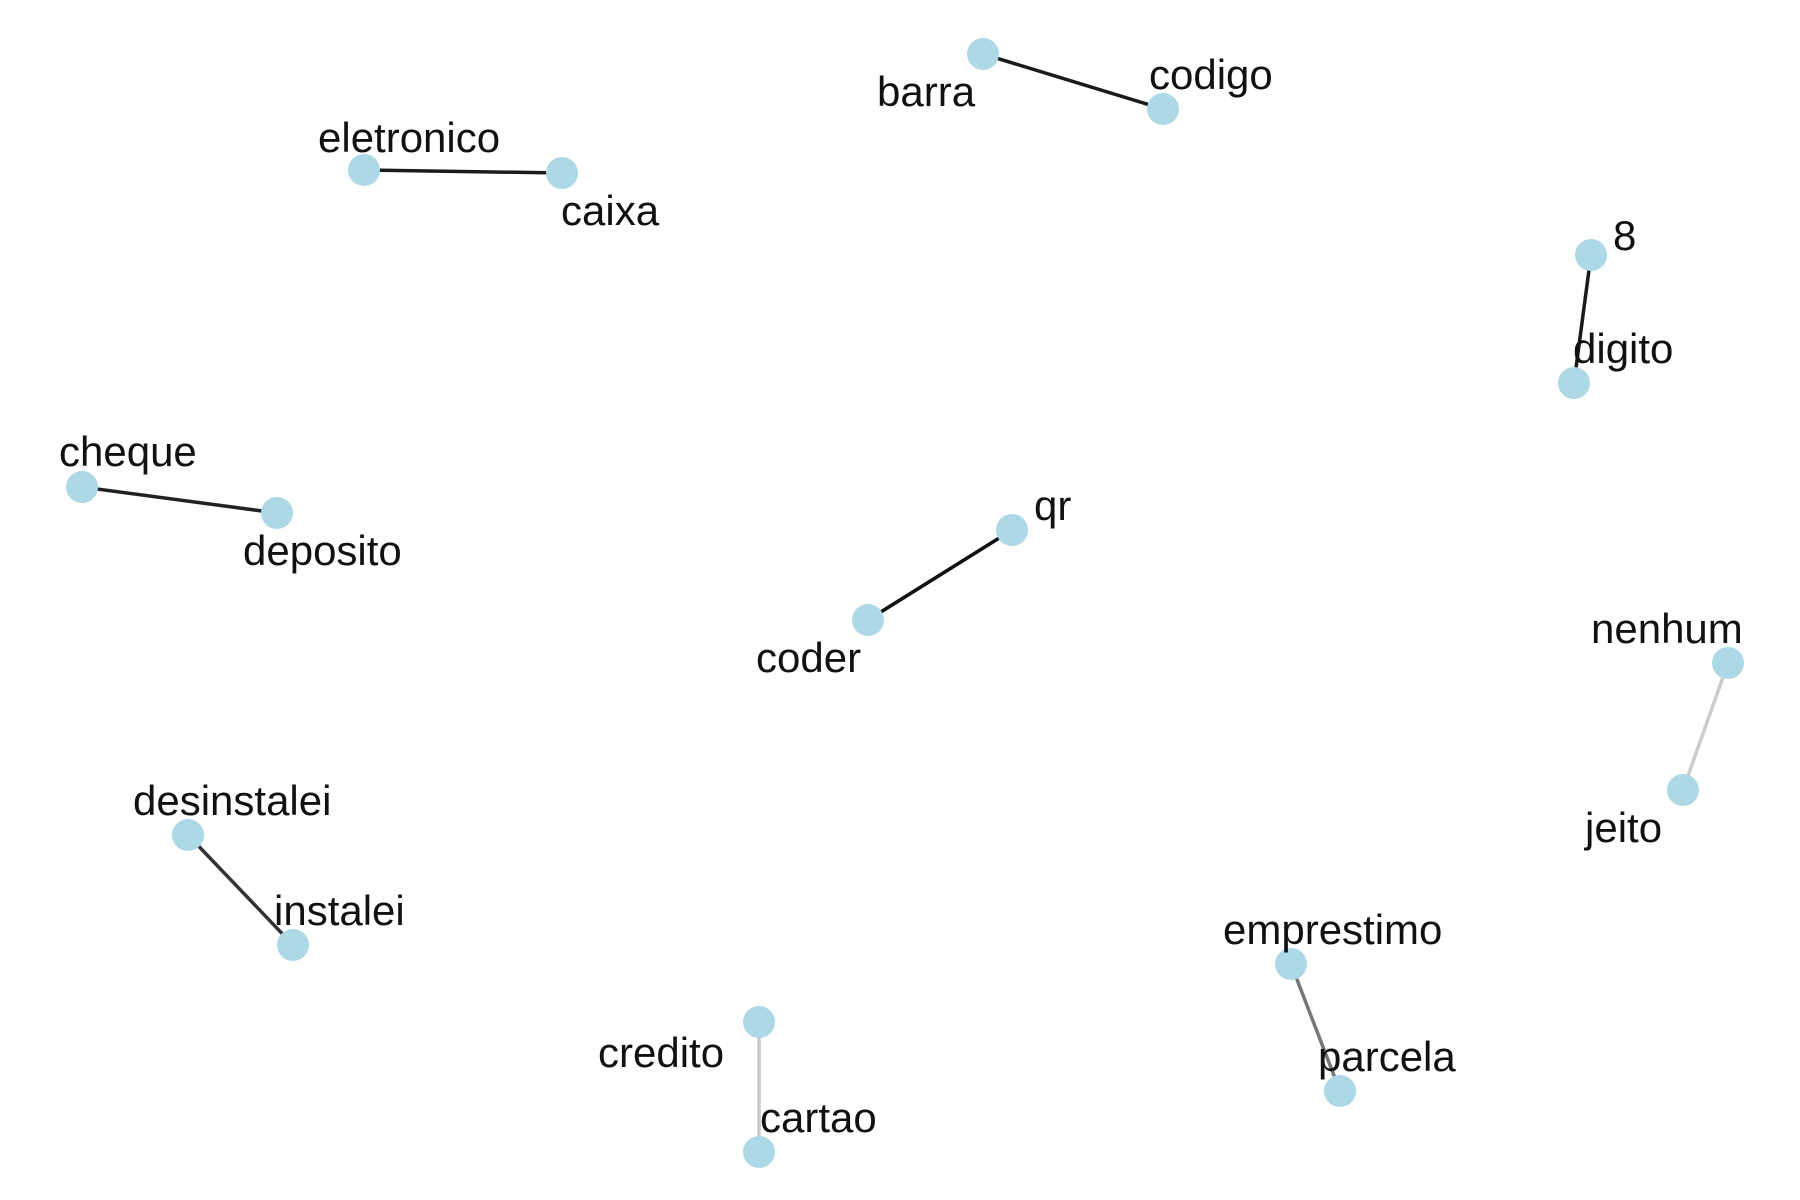 The image size is (1800, 1200). Describe the element at coordinates (1624, 235) in the screenshot. I see `label-8: 8` at that location.